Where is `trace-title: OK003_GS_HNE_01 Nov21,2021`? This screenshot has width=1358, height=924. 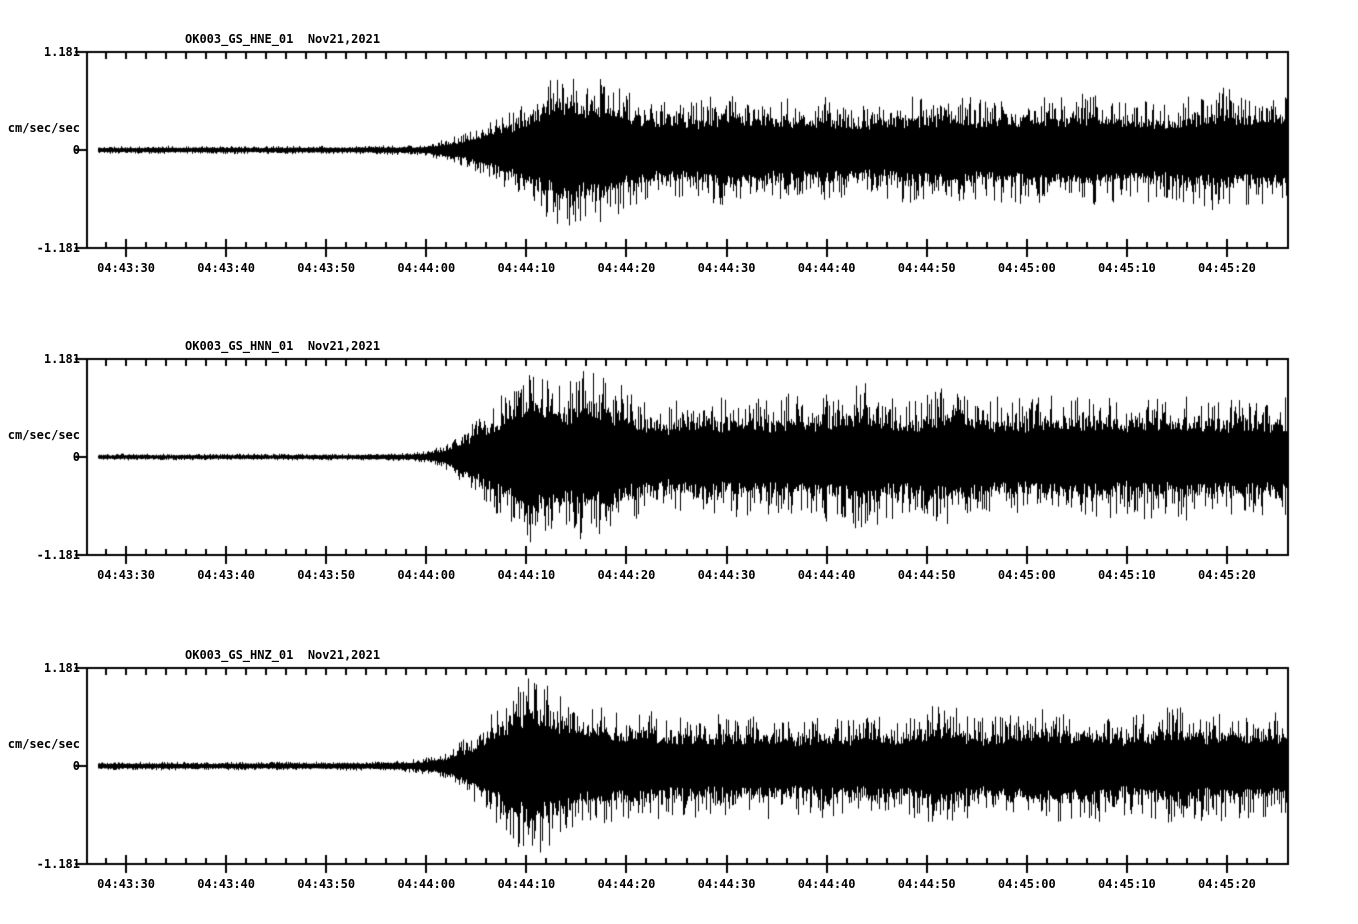 trace-title: OK003_GS_HNE_01 Nov21,2021 is located at coordinates (283, 39).